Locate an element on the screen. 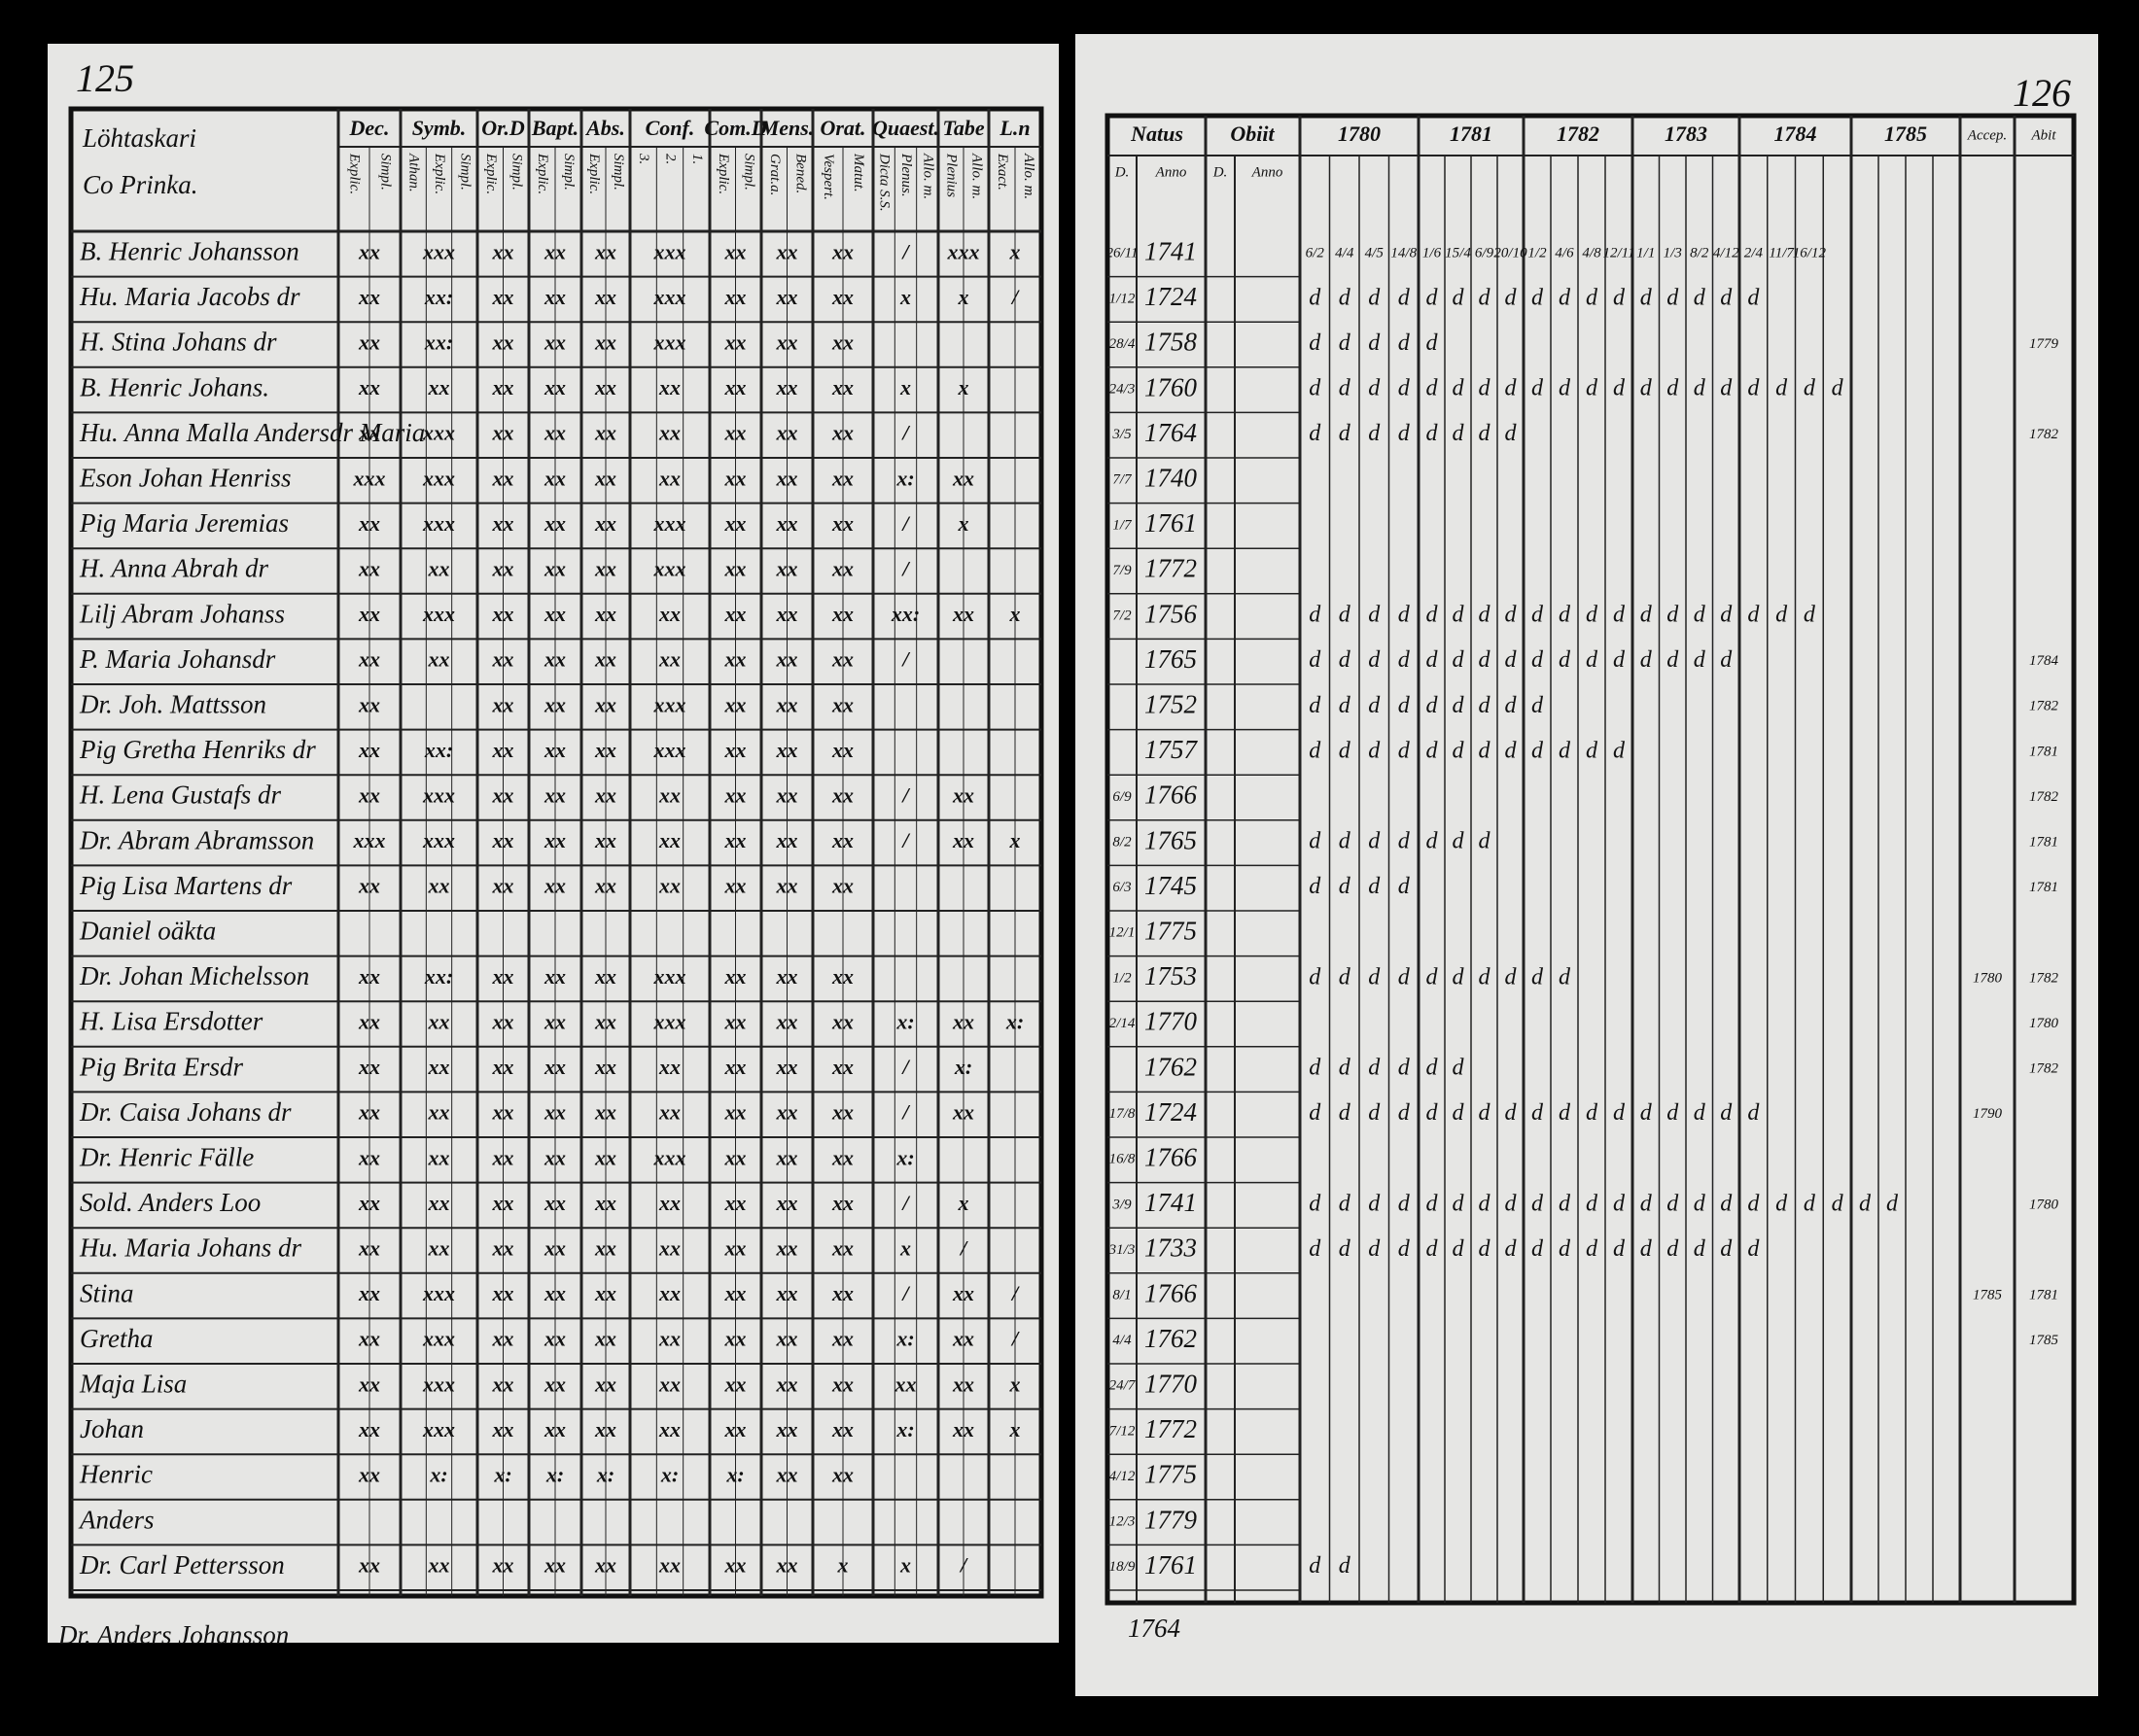 Image resolution: width=2139 pixels, height=1736 pixels. birth-day: 7/12 is located at coordinates (1122, 1431).